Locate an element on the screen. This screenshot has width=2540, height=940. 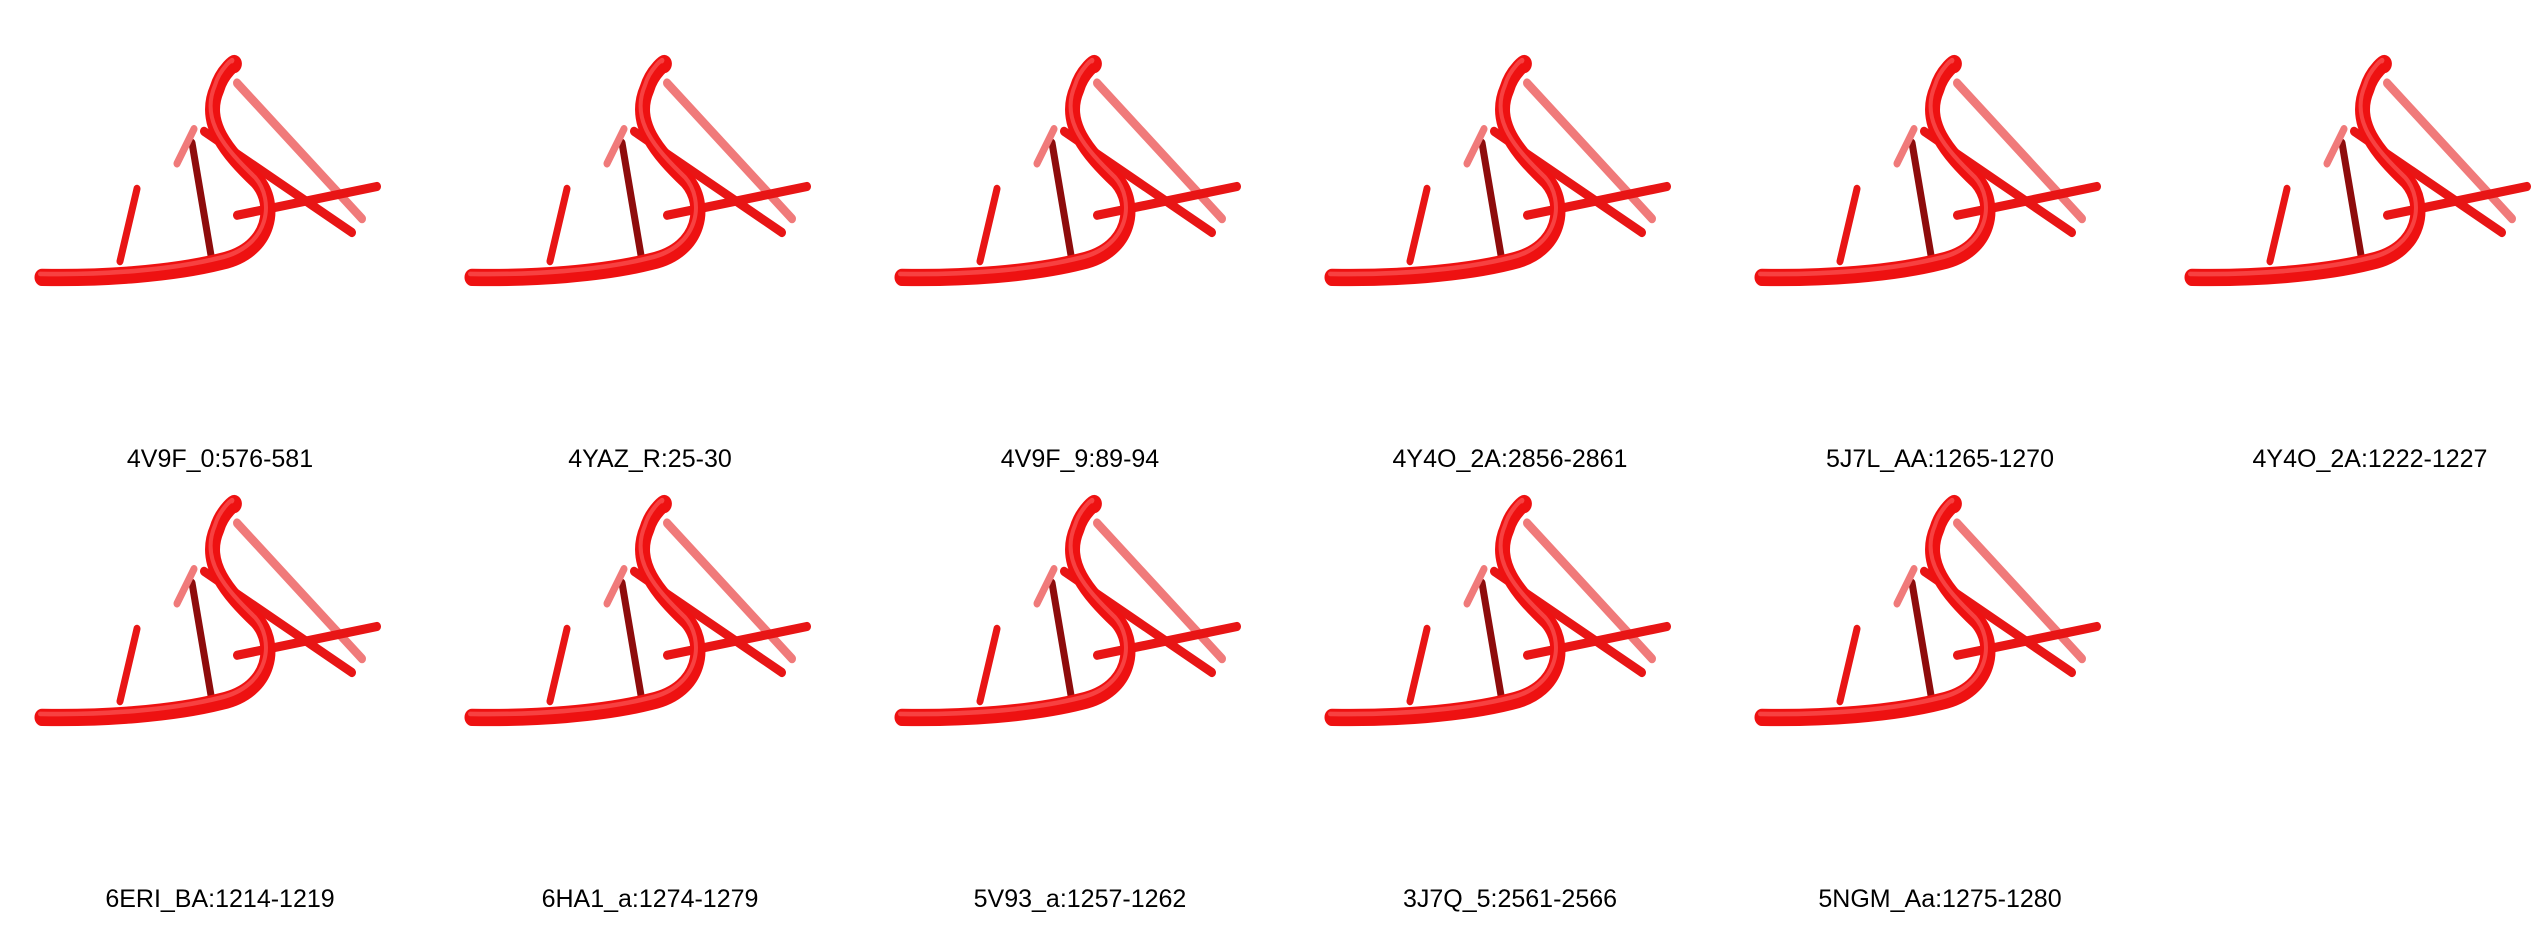
structure-label: 3J7Q_5:2561-2566 is located at coordinates (1510, 899).